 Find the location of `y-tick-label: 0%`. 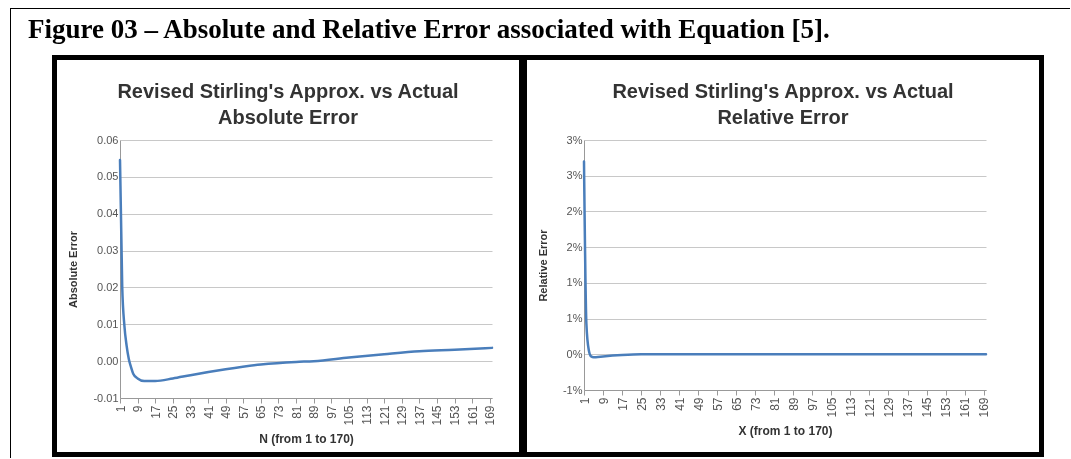

y-tick-label: 0% is located at coordinates (574, 353).